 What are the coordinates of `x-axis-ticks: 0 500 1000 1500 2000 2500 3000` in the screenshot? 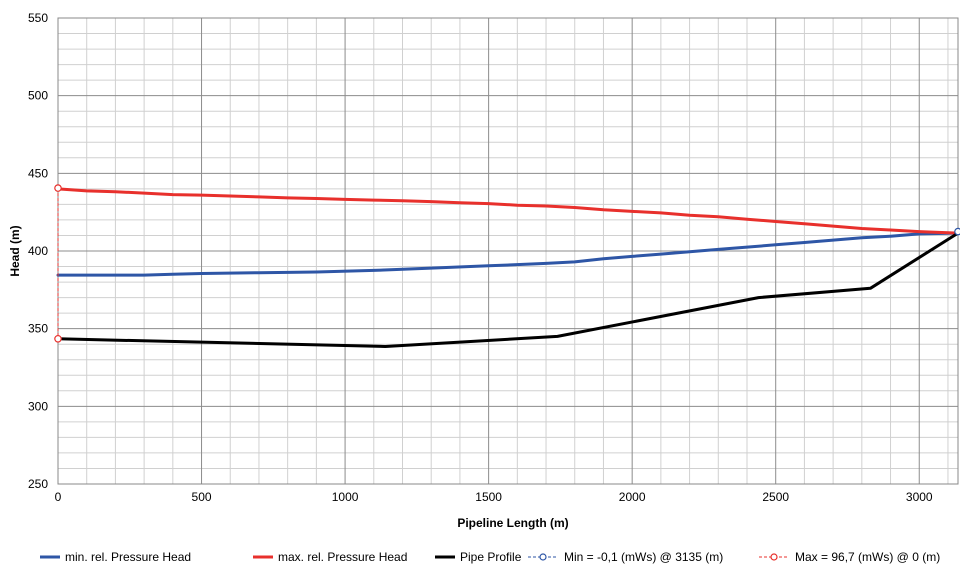 It's located at (494, 497).